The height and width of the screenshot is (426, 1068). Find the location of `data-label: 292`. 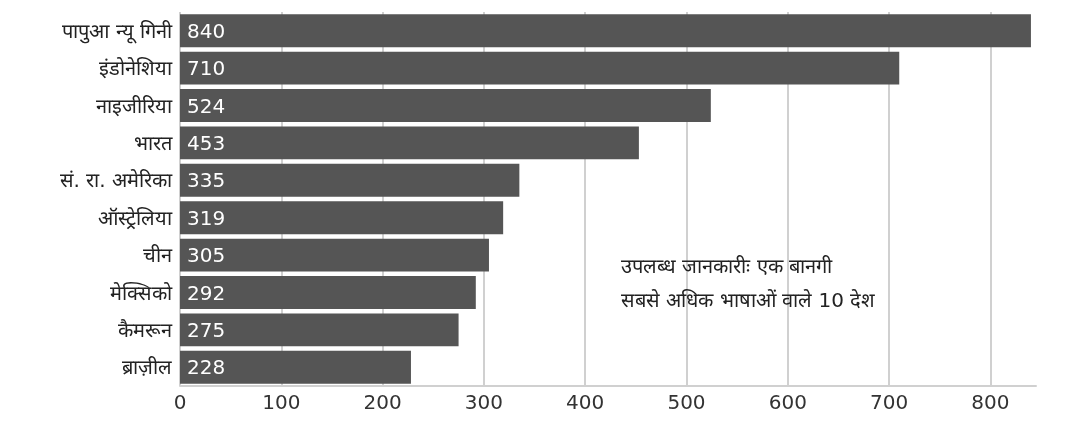

data-label: 292 is located at coordinates (206, 292).